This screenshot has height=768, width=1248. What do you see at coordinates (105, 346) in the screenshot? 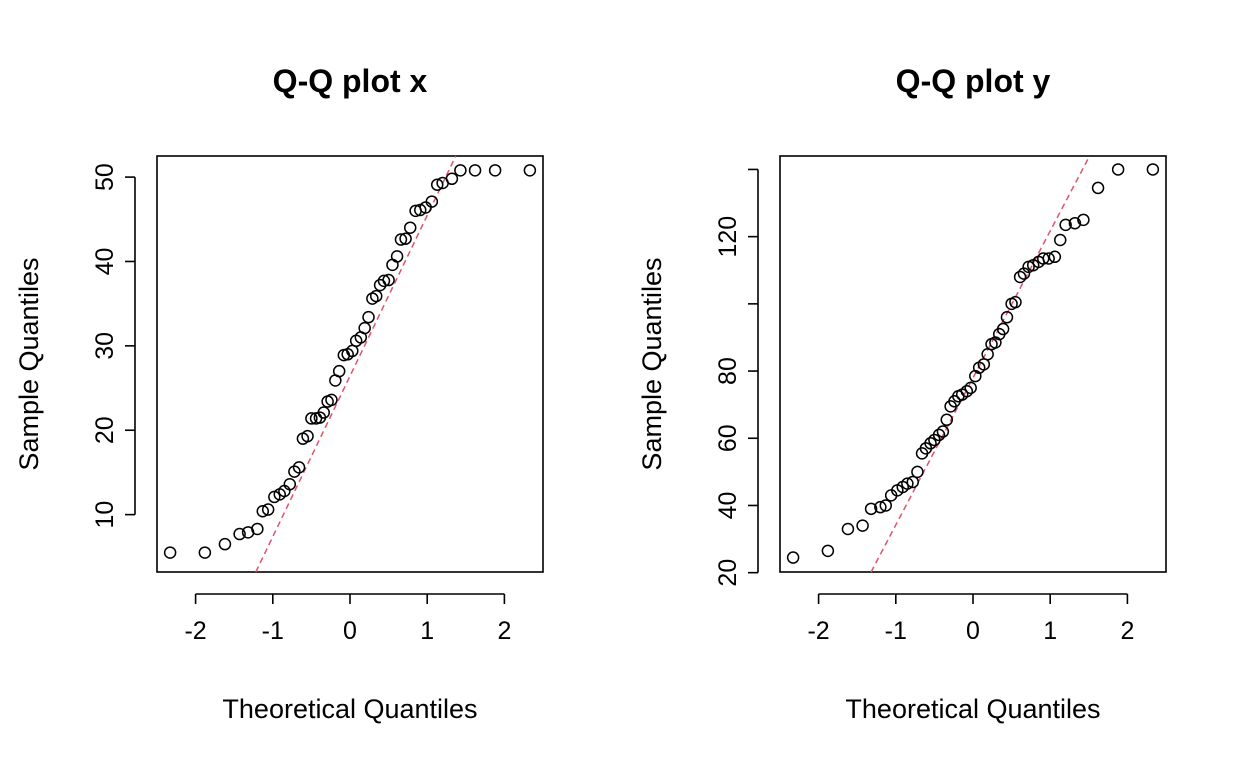
I see `y-tick-label: 30` at bounding box center [105, 346].